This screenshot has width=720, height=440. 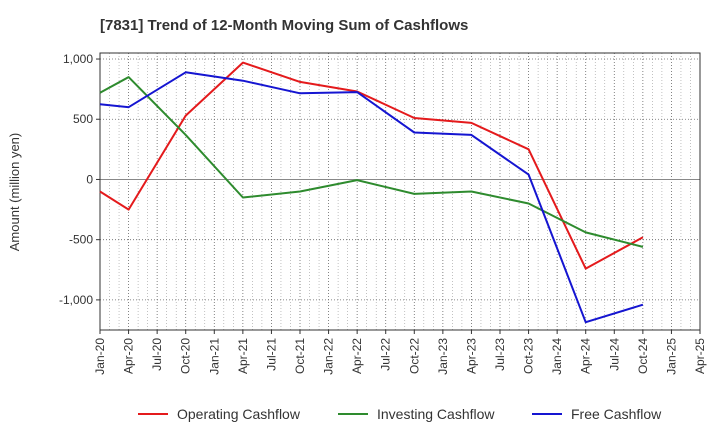 I want to click on x-tick-label: Jul-22, so click(x=386, y=354).